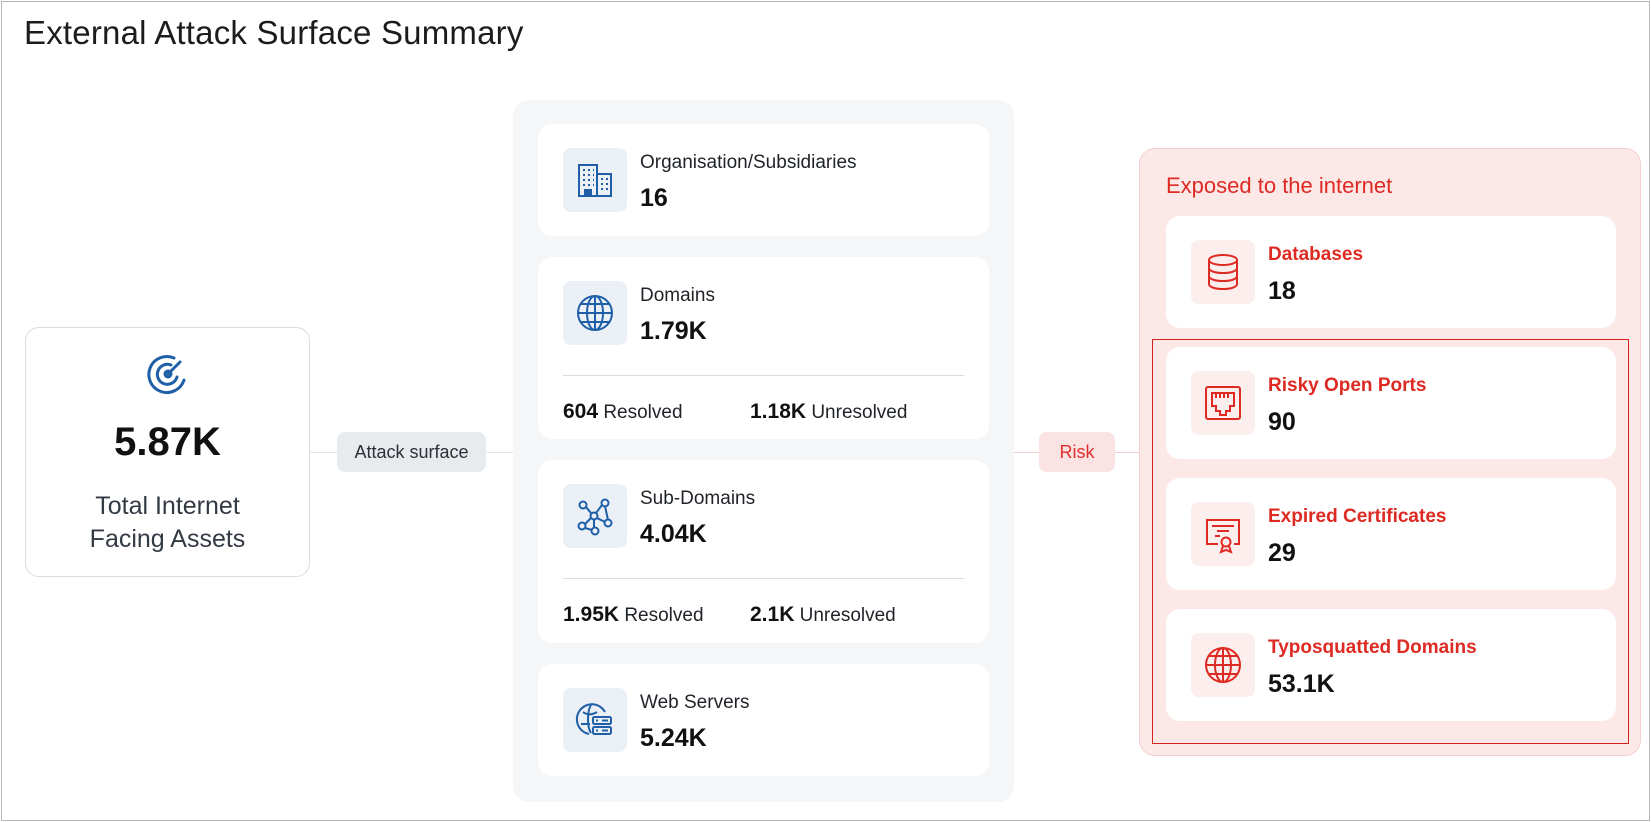 The image size is (1651, 822). I want to click on exposed-title: Exposed to the internet, so click(1279, 185).